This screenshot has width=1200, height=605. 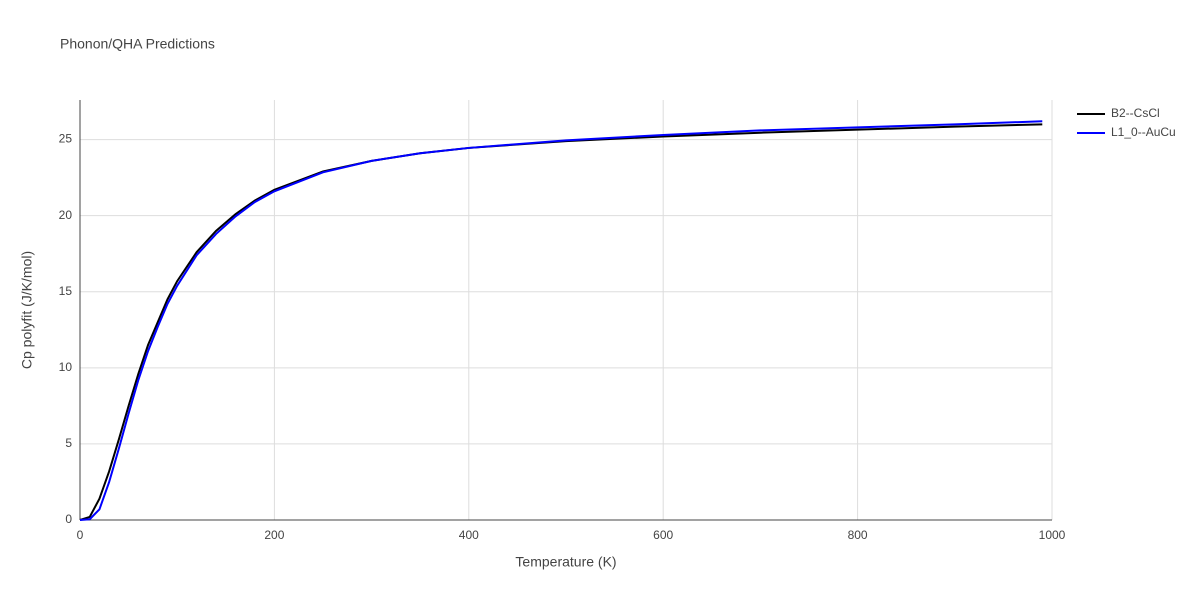 I want to click on x-axis-label: Temperature (K), so click(x=565, y=562).